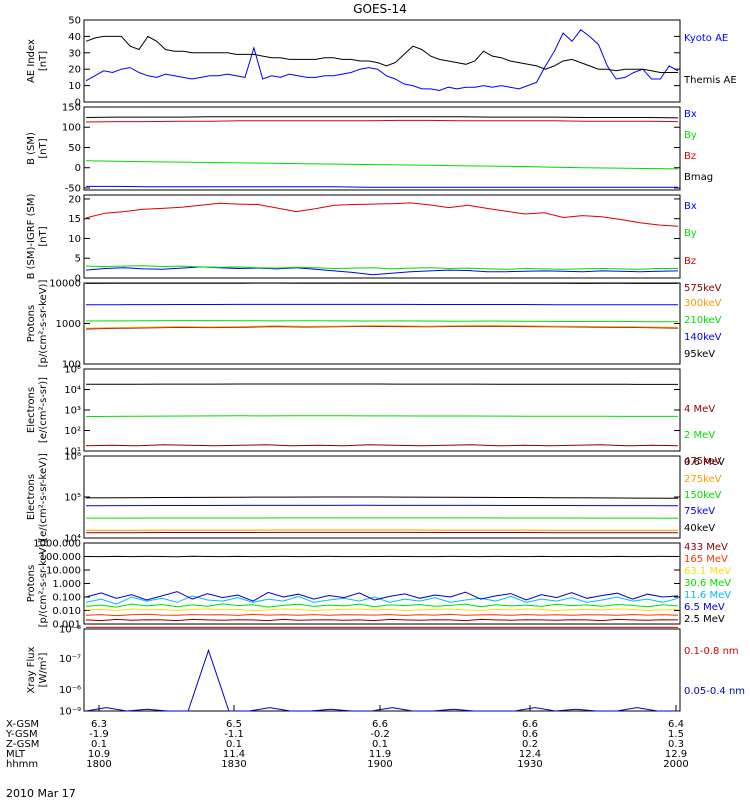 The width and height of the screenshot is (750, 805). Describe the element at coordinates (31, 497) in the screenshot. I see `y-axis-label: Electrons` at that location.